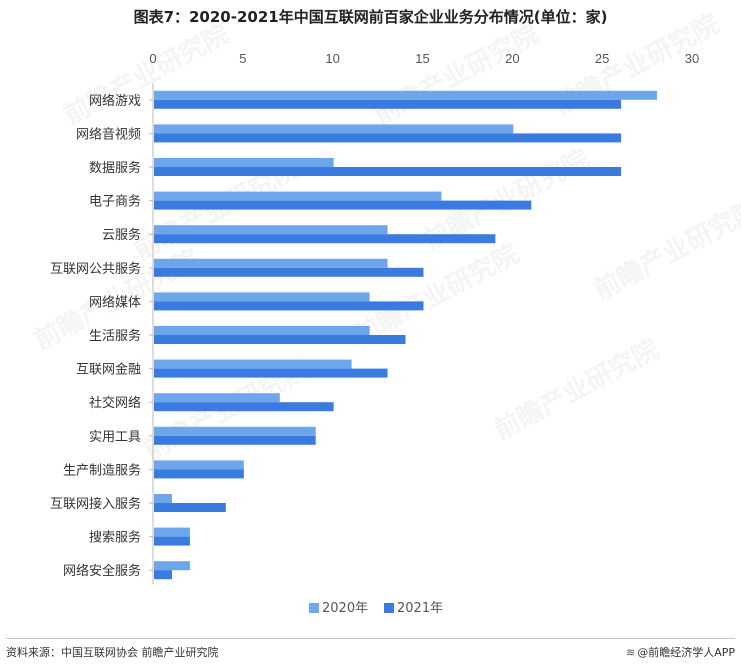 This screenshot has height=670, width=741. Describe the element at coordinates (602, 58) in the screenshot. I see `x-tick-label: 25` at that location.